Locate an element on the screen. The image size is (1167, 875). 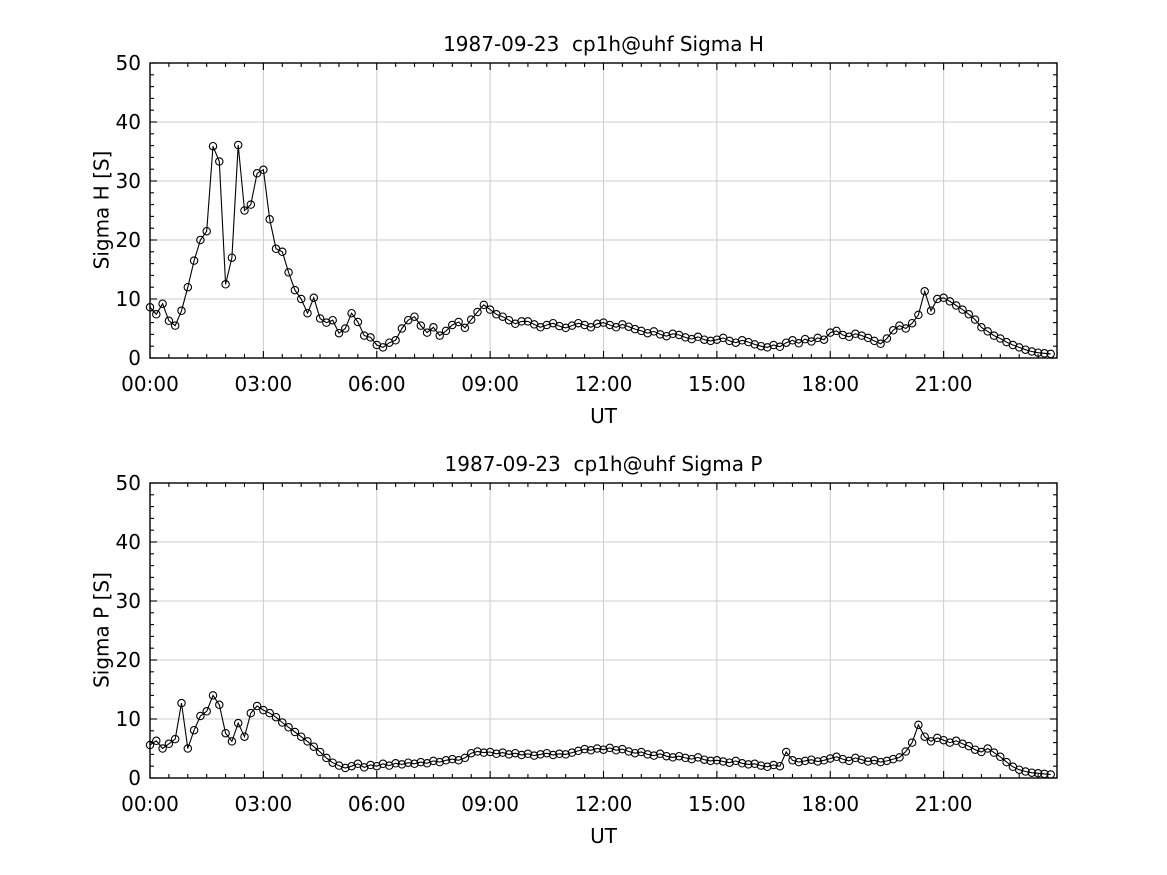
sigma-p-yaxis-label: Sigma P [S] is located at coordinates (101, 630).